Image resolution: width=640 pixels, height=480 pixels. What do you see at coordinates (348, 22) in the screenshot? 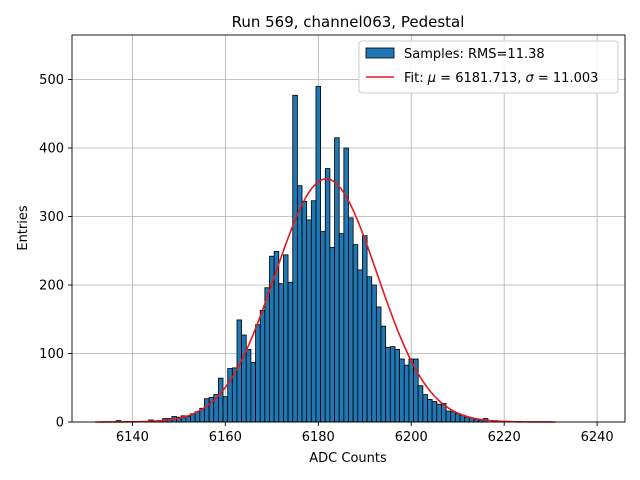
I see `chart-title: Run 569, channel063, Pedestal` at bounding box center [348, 22].